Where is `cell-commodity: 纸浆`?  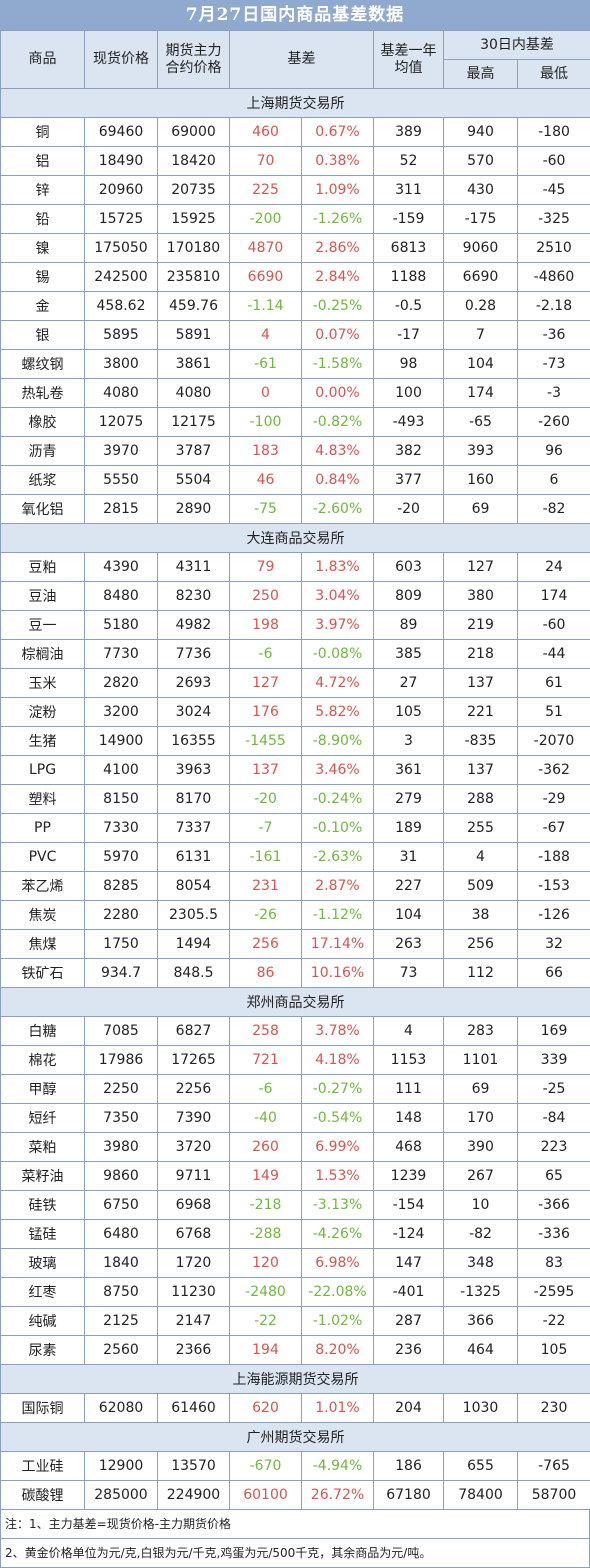 cell-commodity: 纸浆 is located at coordinates (43, 480).